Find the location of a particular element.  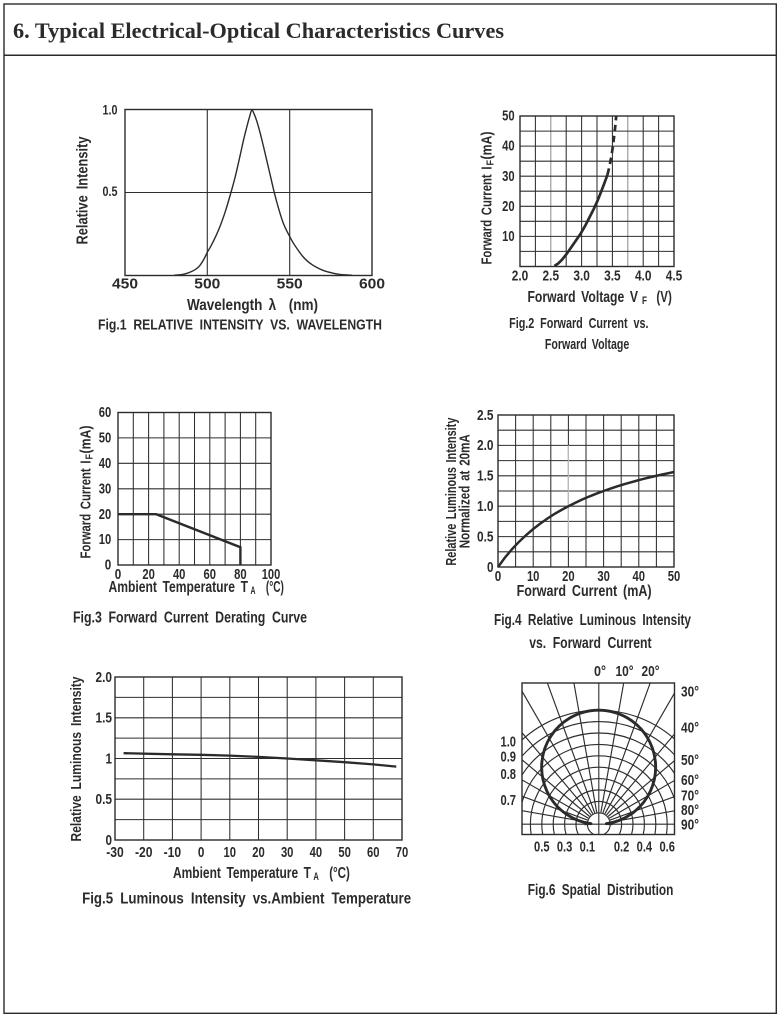

svg-text: 3.0 is located at coordinates (581, 276).